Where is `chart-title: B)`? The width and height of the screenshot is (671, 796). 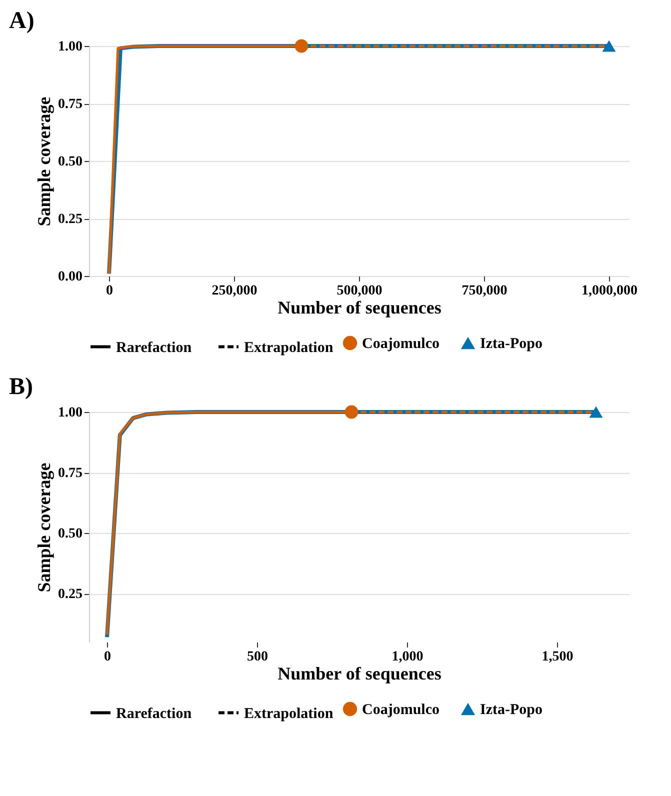
chart-title: B) is located at coordinates (21, 387).